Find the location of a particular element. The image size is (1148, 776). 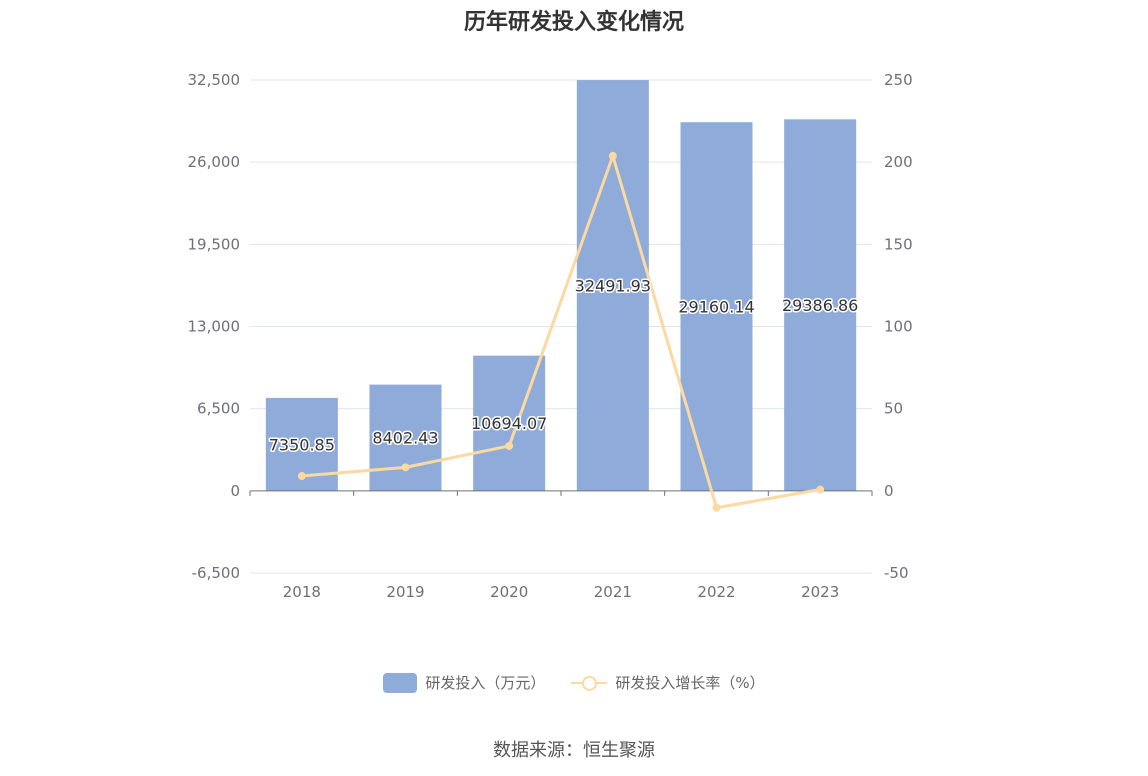

bar-2023 is located at coordinates (820, 305).